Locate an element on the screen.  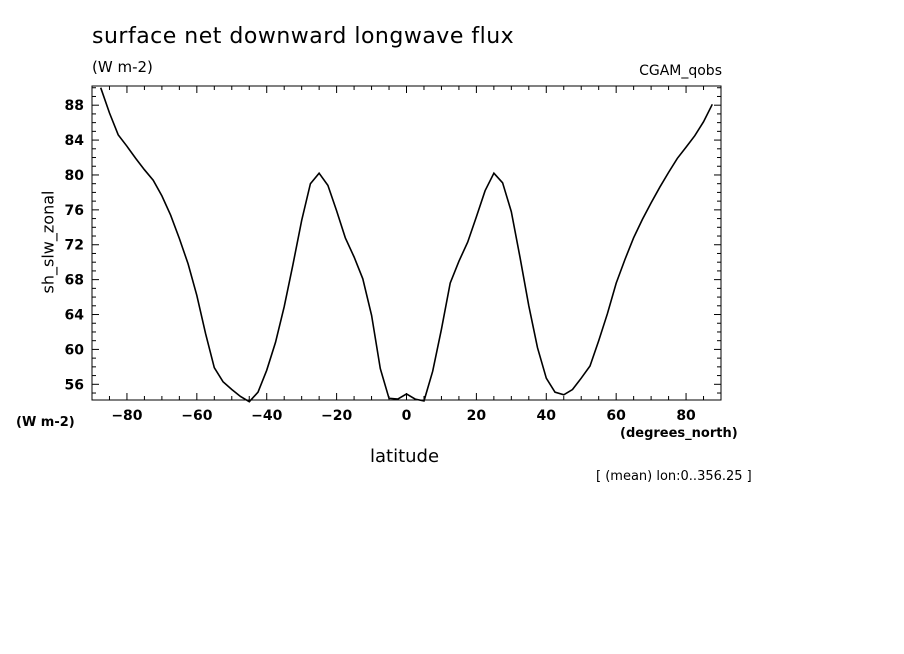
averaging-note: [ (mean) lon:0..356.25 ] is located at coordinates (674, 476).